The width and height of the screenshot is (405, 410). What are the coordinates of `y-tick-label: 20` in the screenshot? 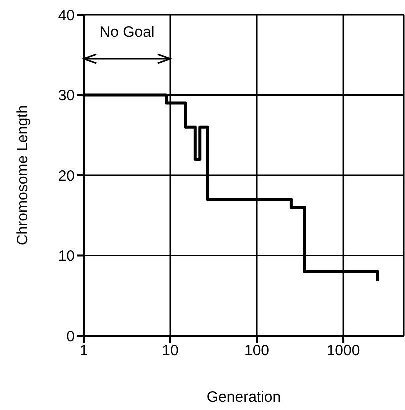 It's located at (66, 176).